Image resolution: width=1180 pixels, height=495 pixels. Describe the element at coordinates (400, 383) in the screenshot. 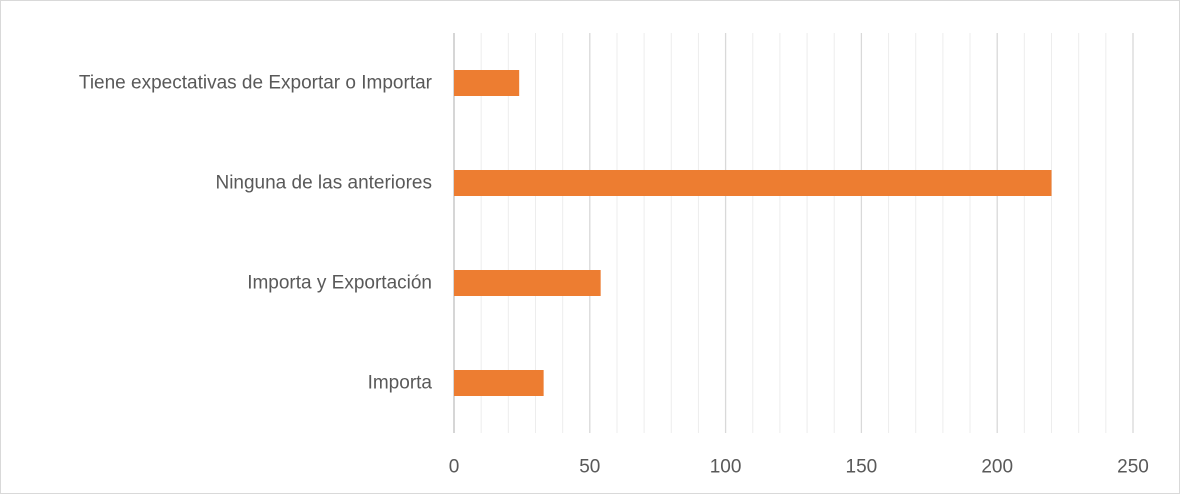

I see `category-label: Importa` at that location.